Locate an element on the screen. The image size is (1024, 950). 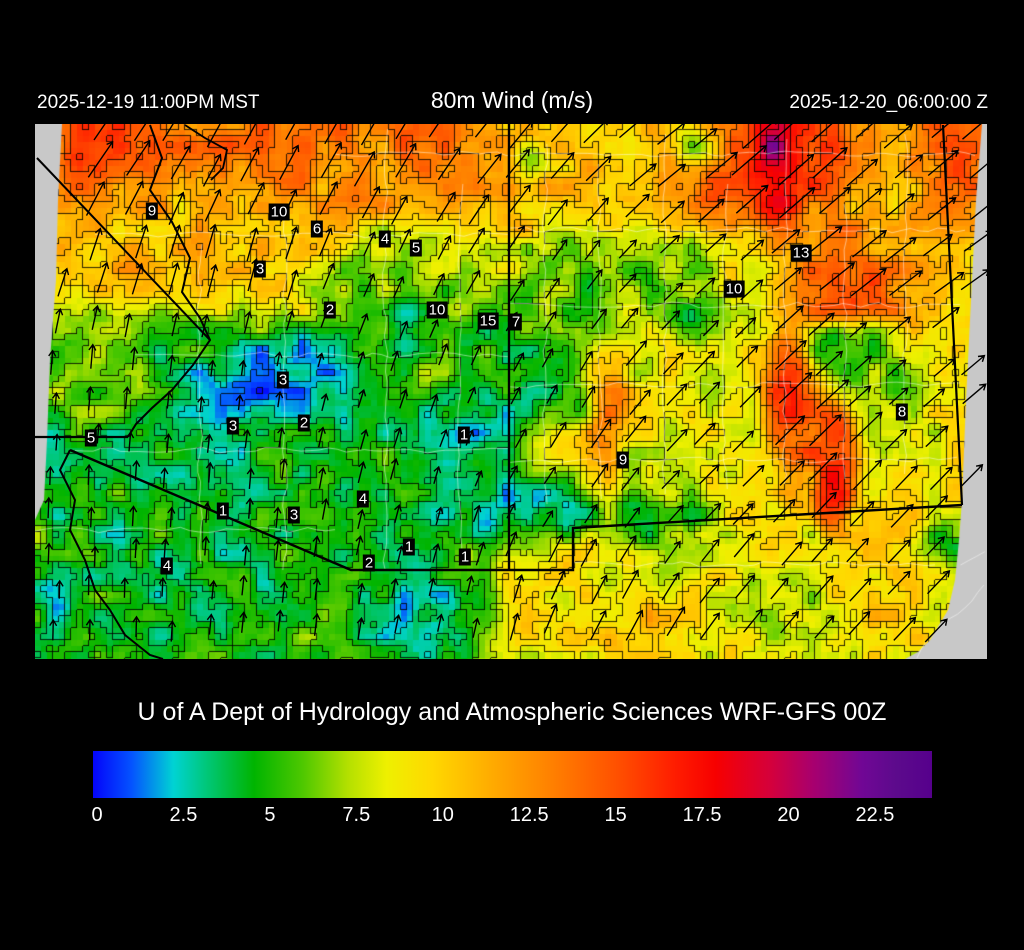
valid-time-local: 2025-12-19 11:00PM MST is located at coordinates (148, 102).